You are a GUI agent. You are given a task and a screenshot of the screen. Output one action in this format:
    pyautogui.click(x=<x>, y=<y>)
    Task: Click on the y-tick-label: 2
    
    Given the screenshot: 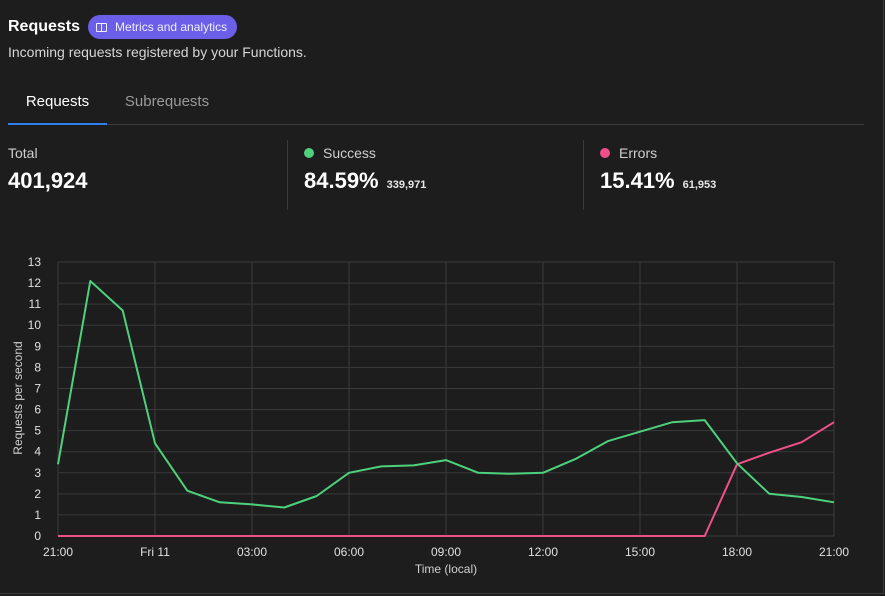 What is the action you would take?
    pyautogui.click(x=37, y=494)
    